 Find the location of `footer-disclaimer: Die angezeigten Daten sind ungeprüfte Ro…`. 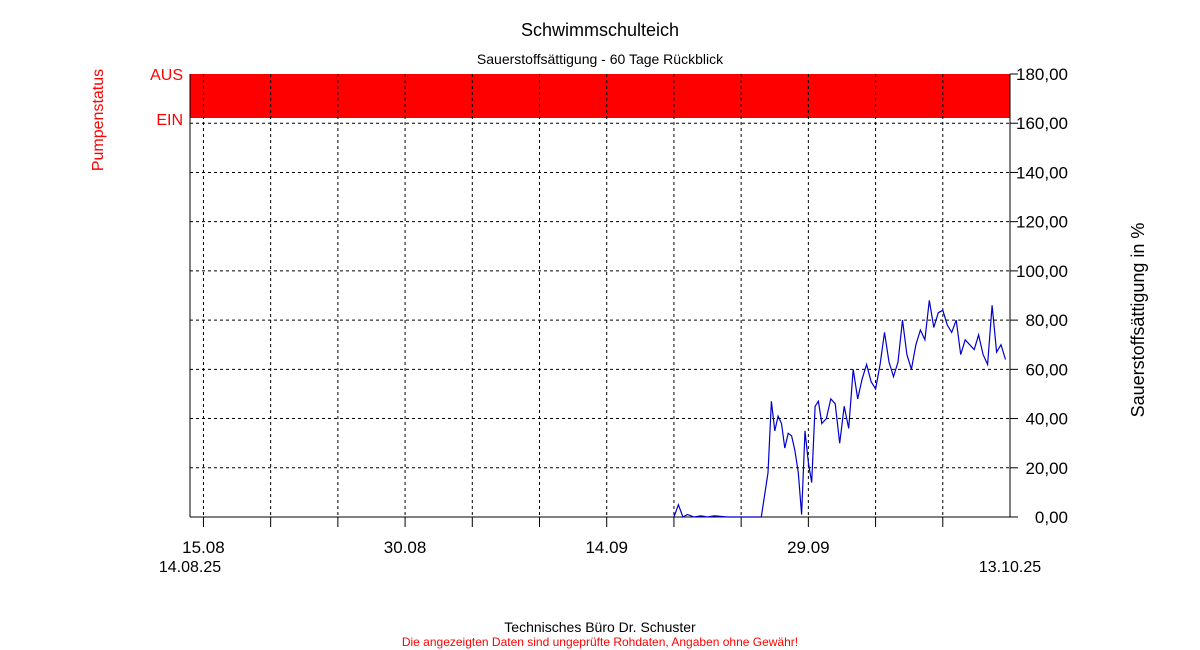

footer-disclaimer: Die angezeigten Daten sind ungeprüfte Ro… is located at coordinates (600, 642).